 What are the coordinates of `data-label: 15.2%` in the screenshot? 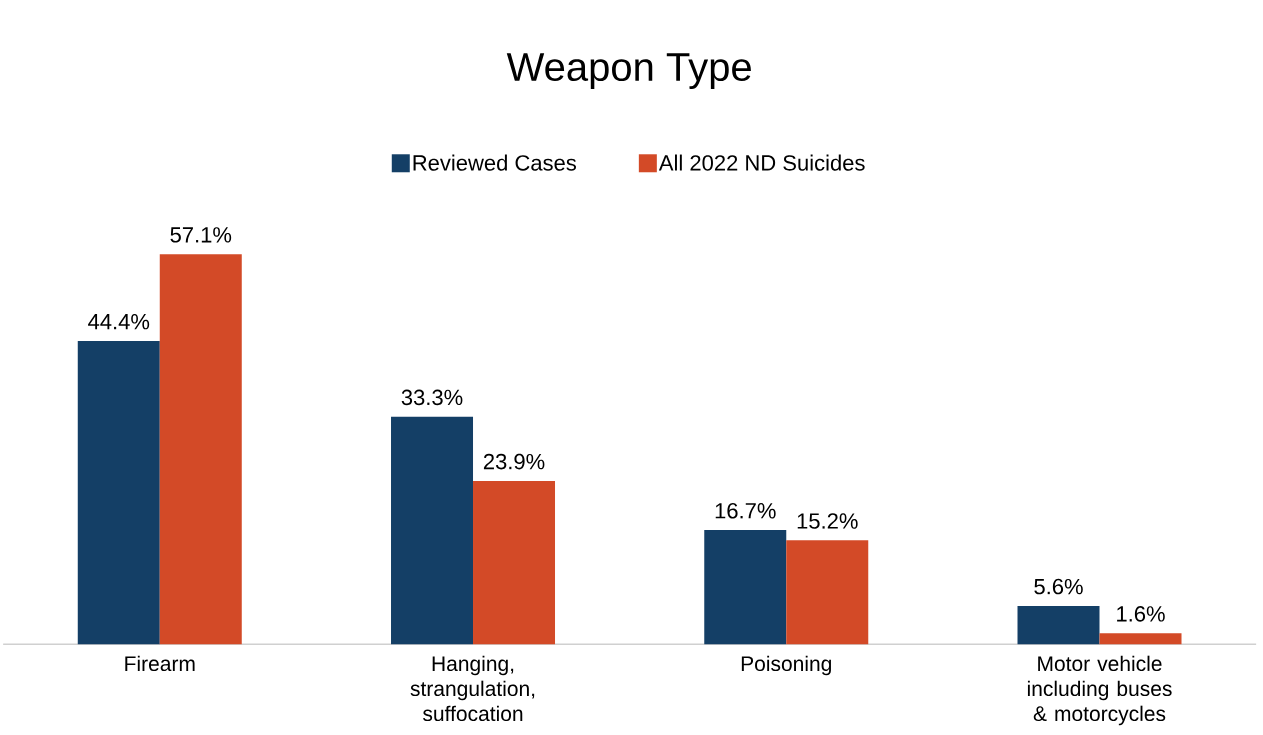 It's located at (827, 521).